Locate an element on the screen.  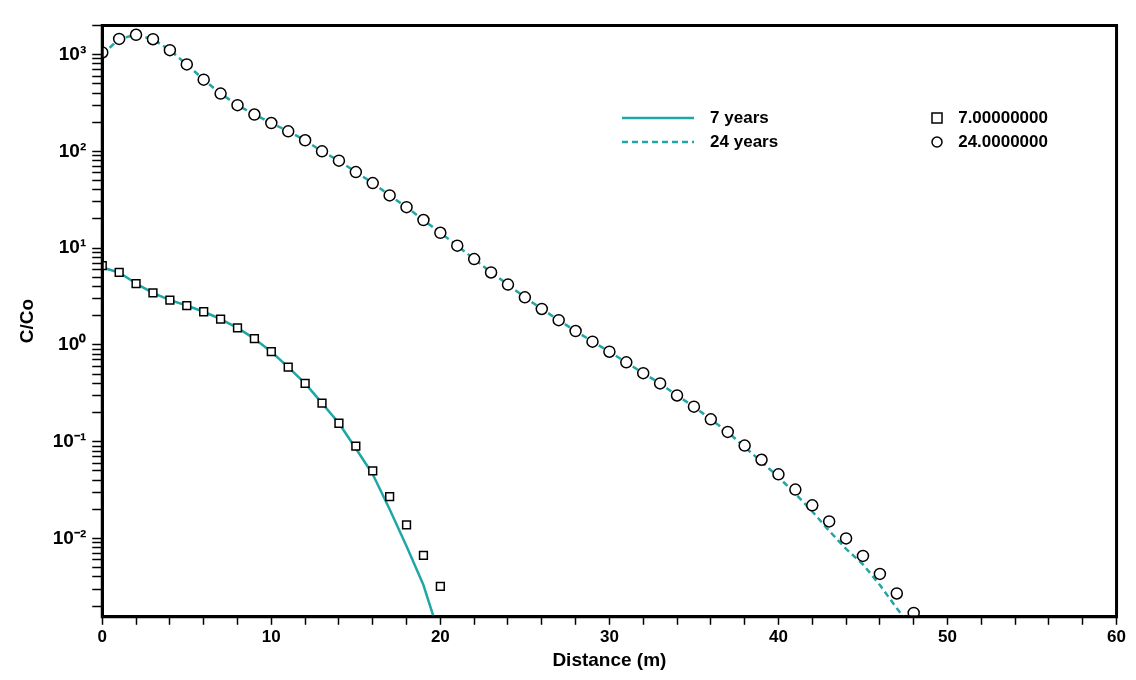
x-tick-label: 0 is located at coordinates (102, 636).